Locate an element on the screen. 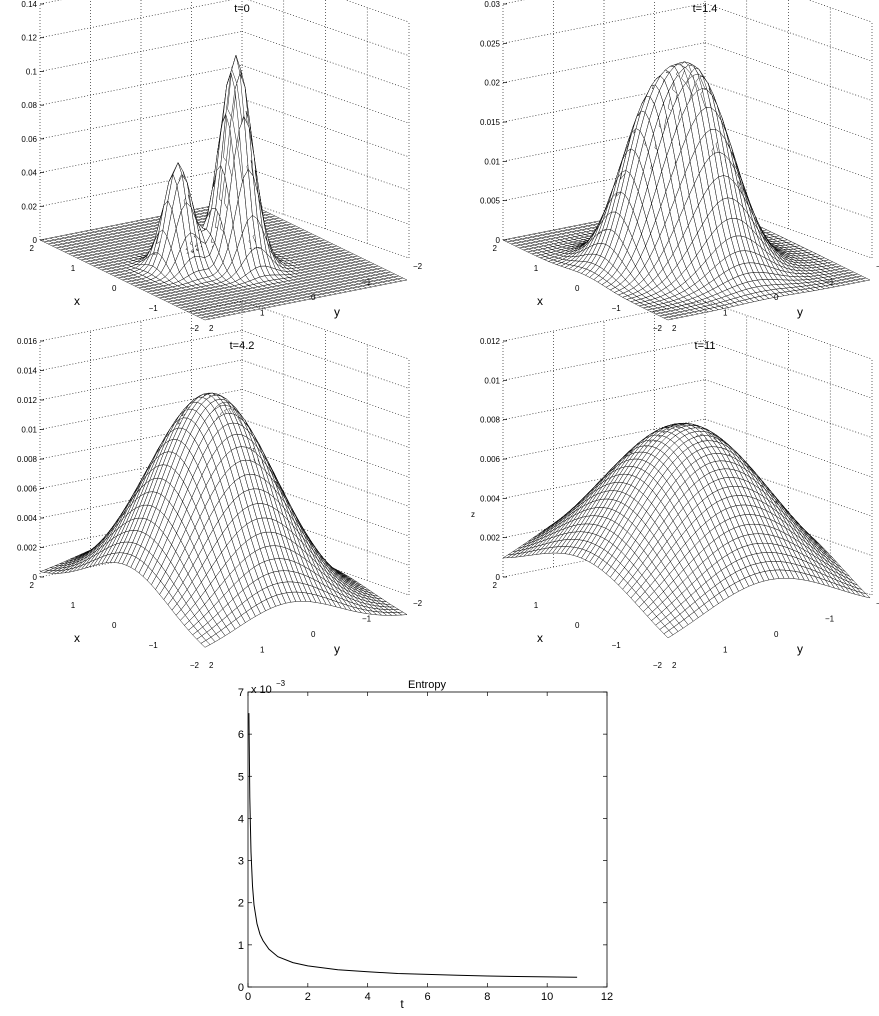  z-tick-label: 0.08 is located at coordinates (29, 105).